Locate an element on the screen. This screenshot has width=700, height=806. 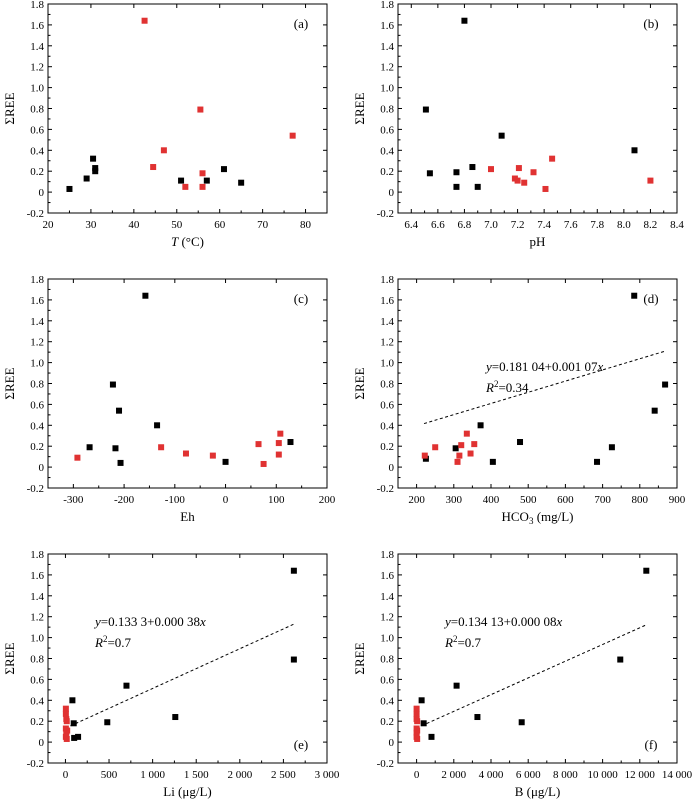
x-axis-label: HCO3 (mg/L) is located at coordinates (537, 517).